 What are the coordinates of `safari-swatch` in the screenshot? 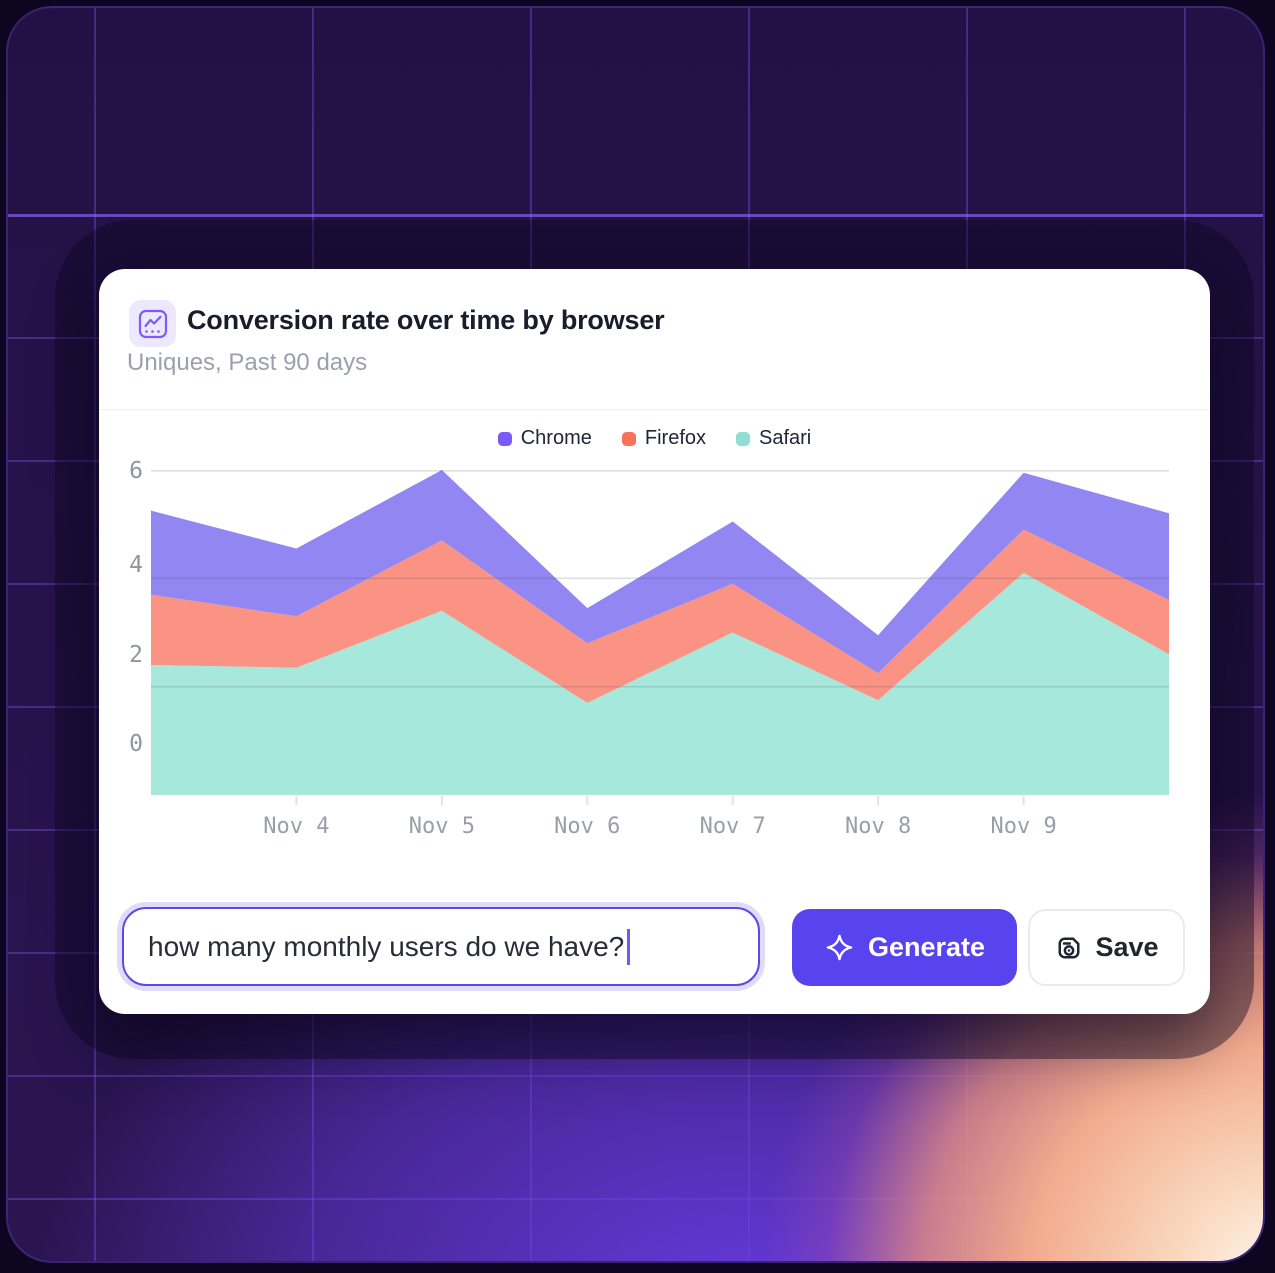 It's located at (743, 438).